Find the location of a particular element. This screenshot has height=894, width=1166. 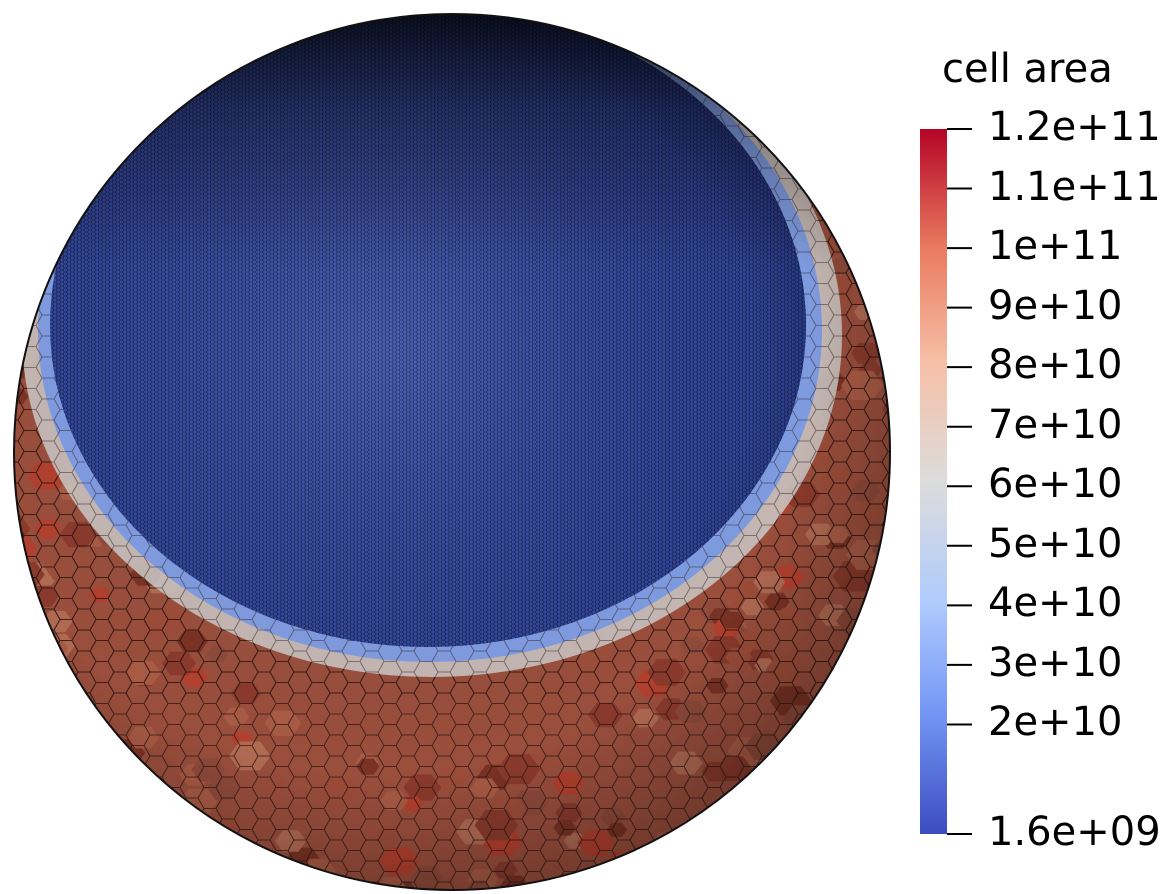

colorbar-tick-label: 1.1e+11 is located at coordinates (1074, 186).